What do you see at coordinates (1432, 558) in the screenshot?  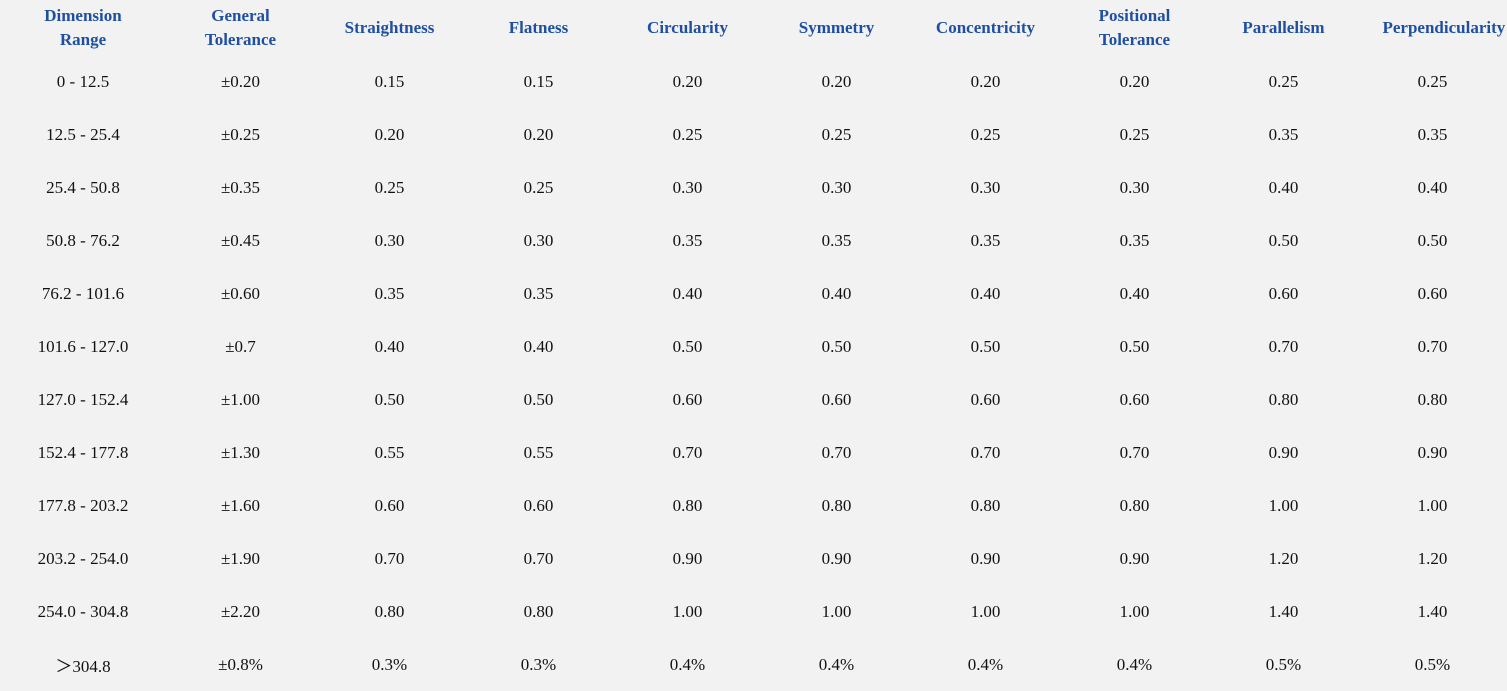 I see `table-cell: 1.20` at bounding box center [1432, 558].